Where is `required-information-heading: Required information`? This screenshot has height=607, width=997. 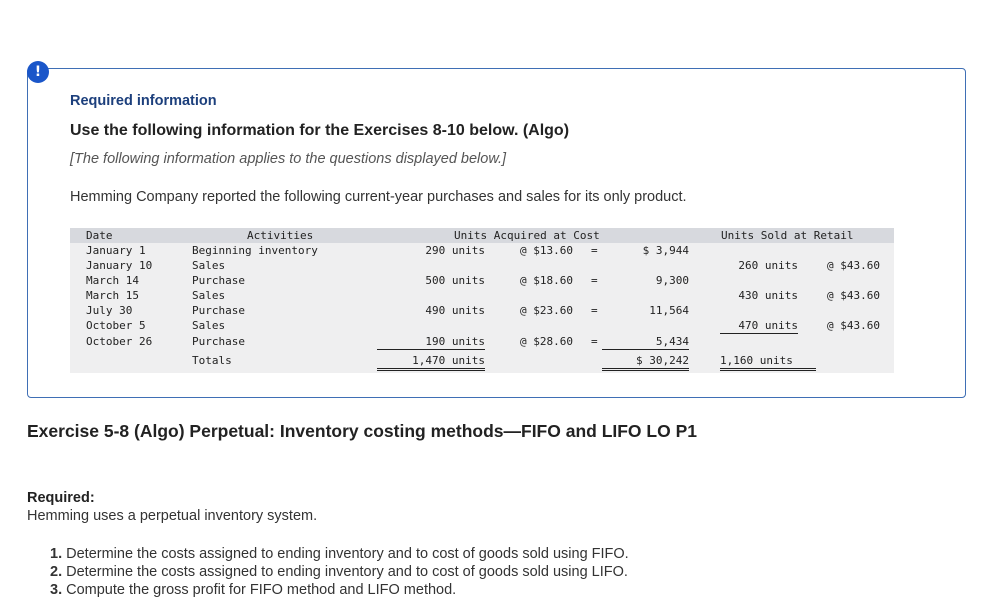 required-information-heading: Required information is located at coordinates (143, 101).